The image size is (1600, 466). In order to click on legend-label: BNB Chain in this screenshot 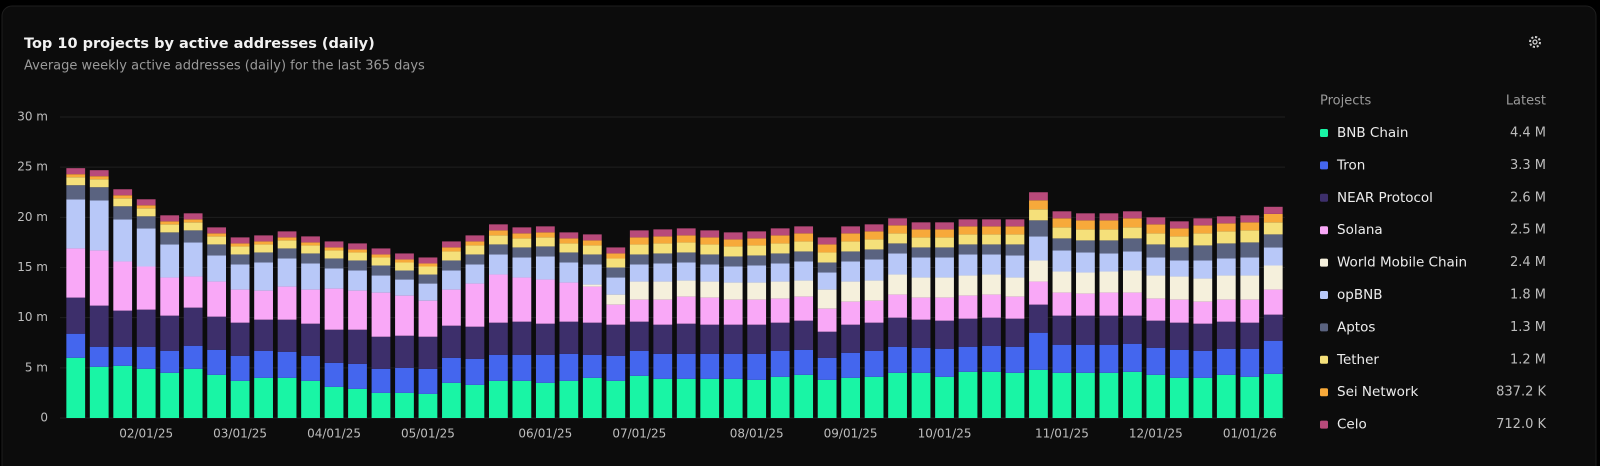, I will do `click(1372, 133)`.